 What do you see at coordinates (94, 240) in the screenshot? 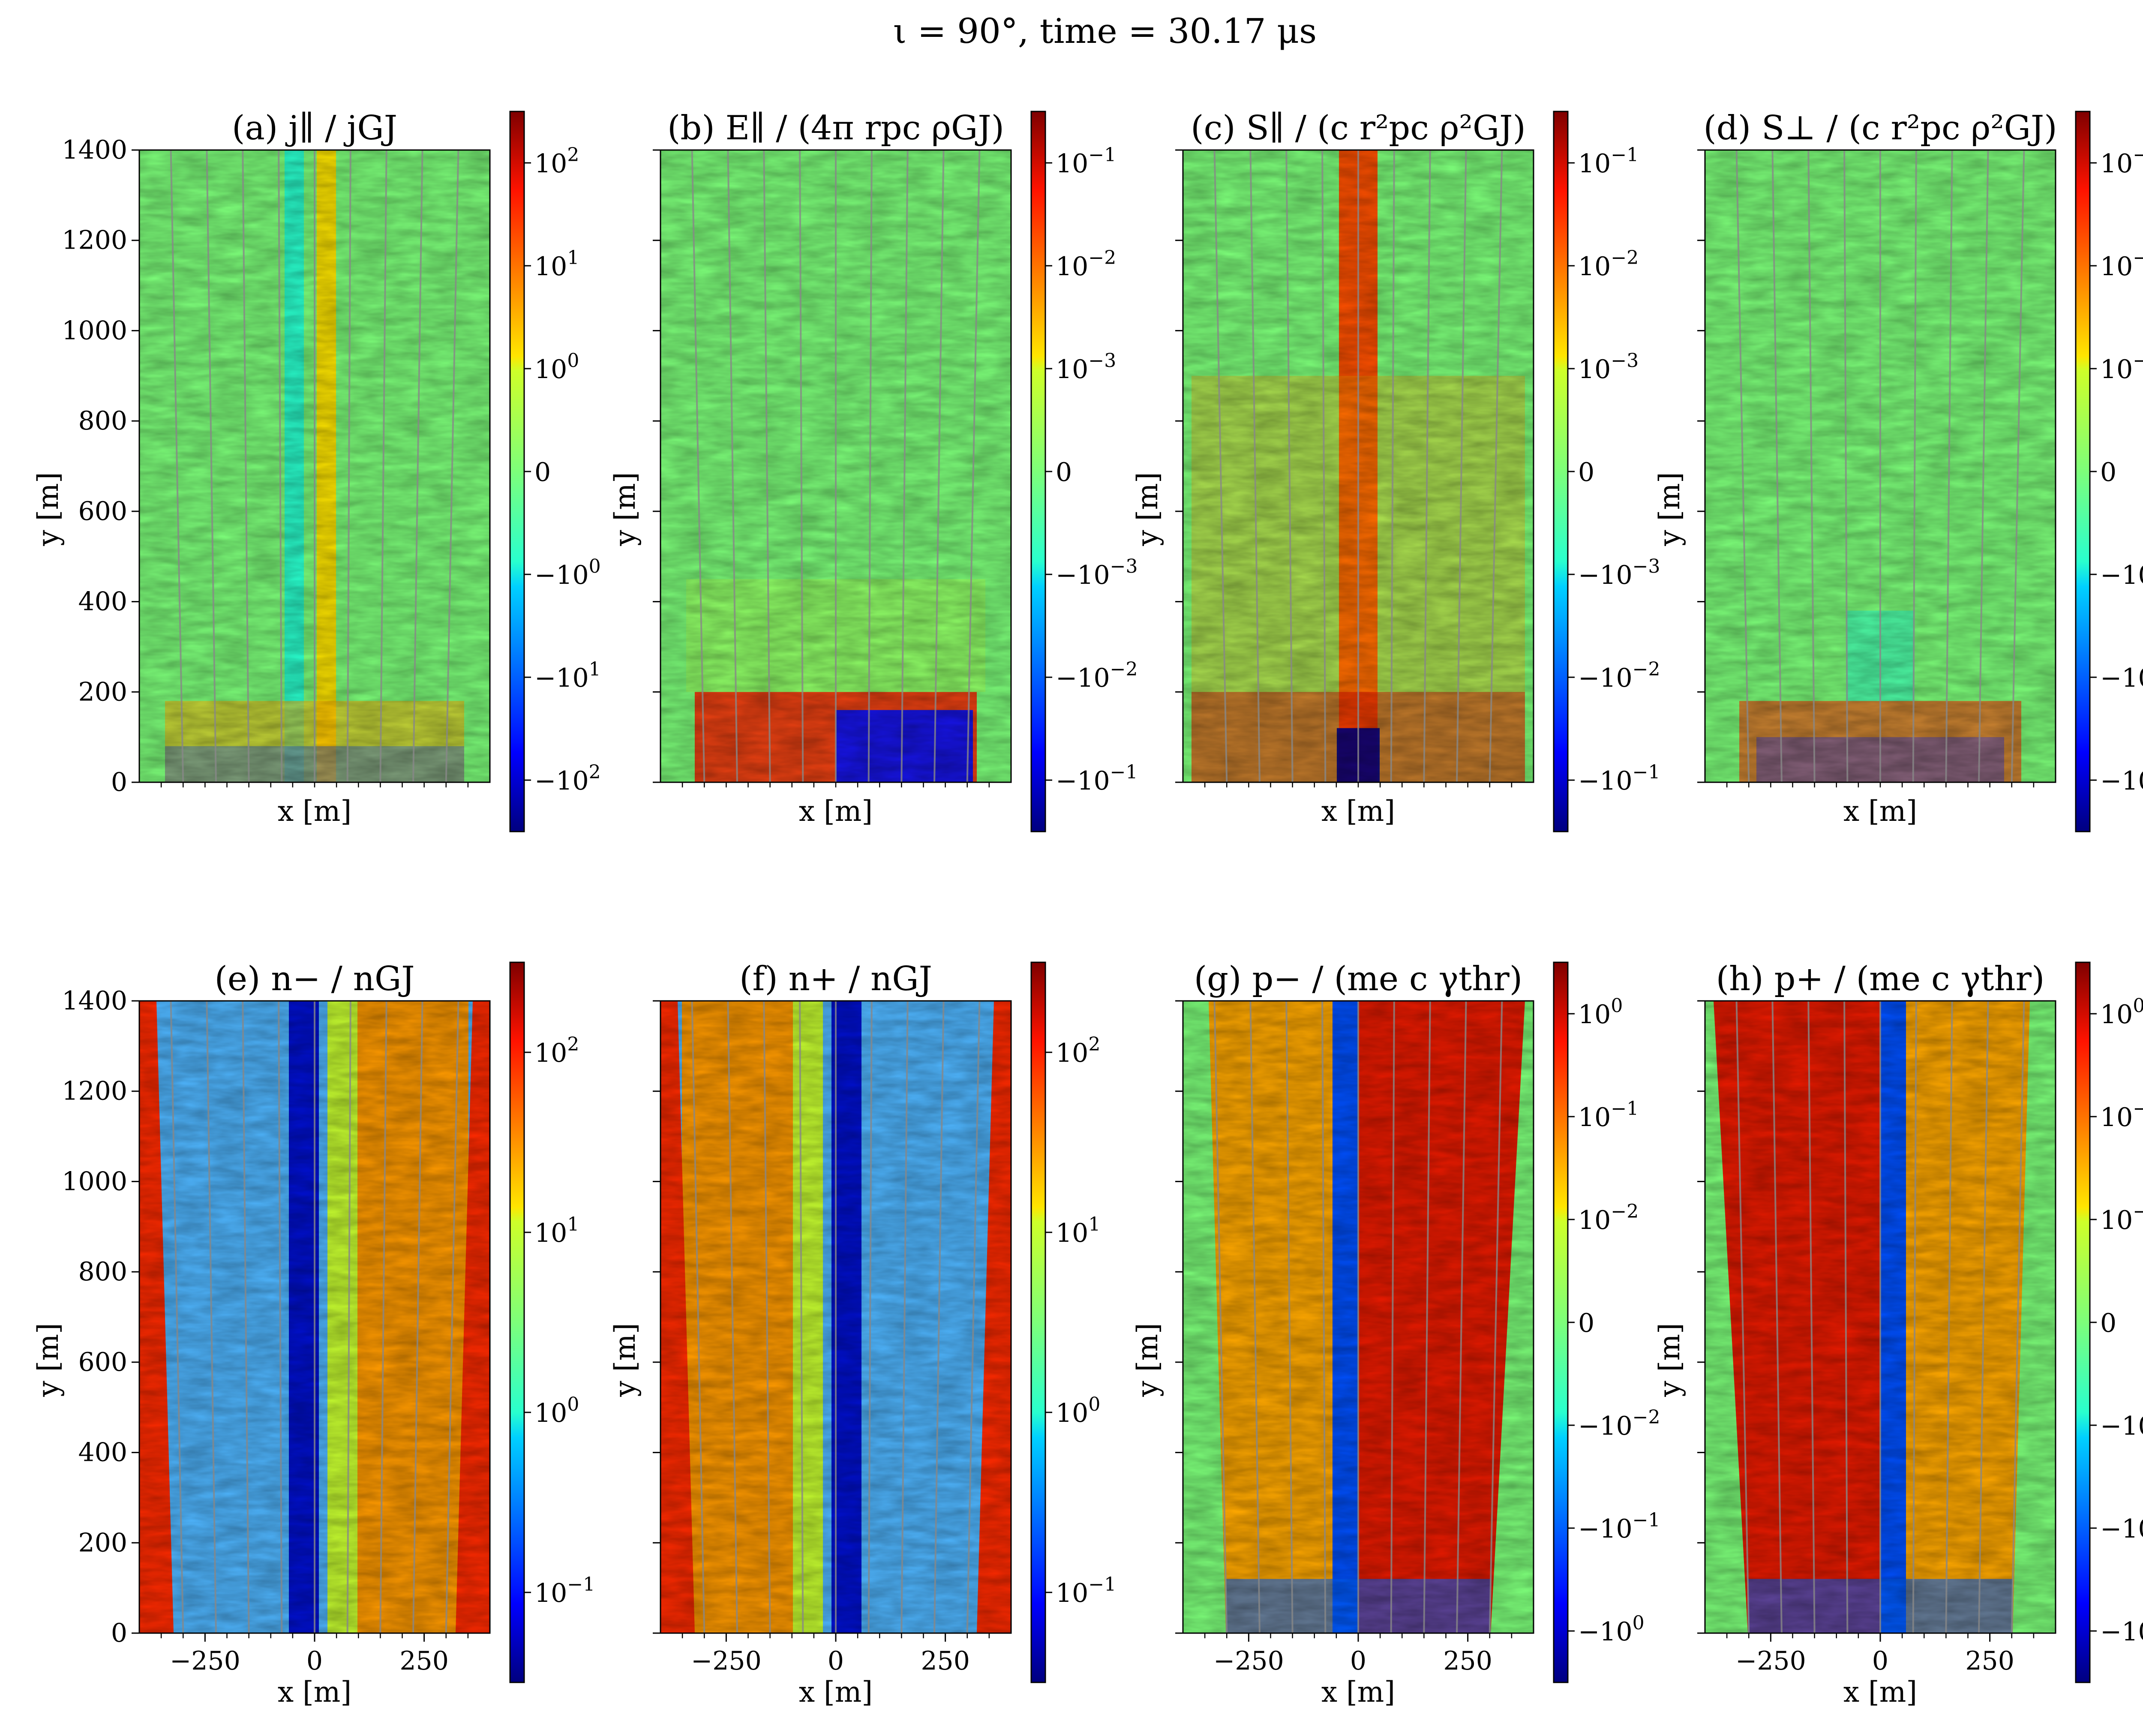
I see `y-tick-label: 1200` at bounding box center [94, 240].